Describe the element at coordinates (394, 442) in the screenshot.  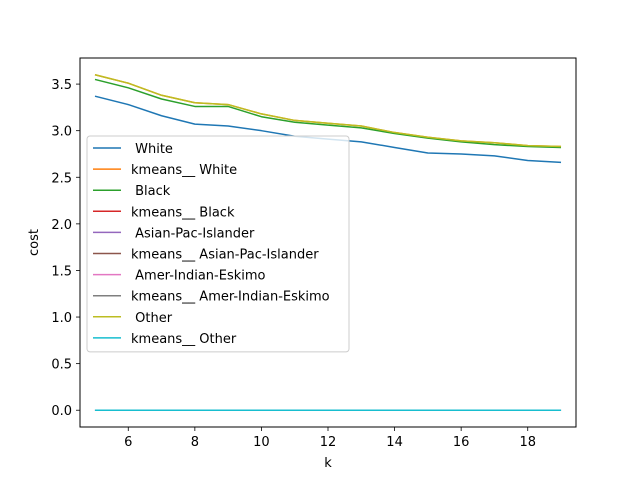
I see `x-tick-label: 14` at that location.